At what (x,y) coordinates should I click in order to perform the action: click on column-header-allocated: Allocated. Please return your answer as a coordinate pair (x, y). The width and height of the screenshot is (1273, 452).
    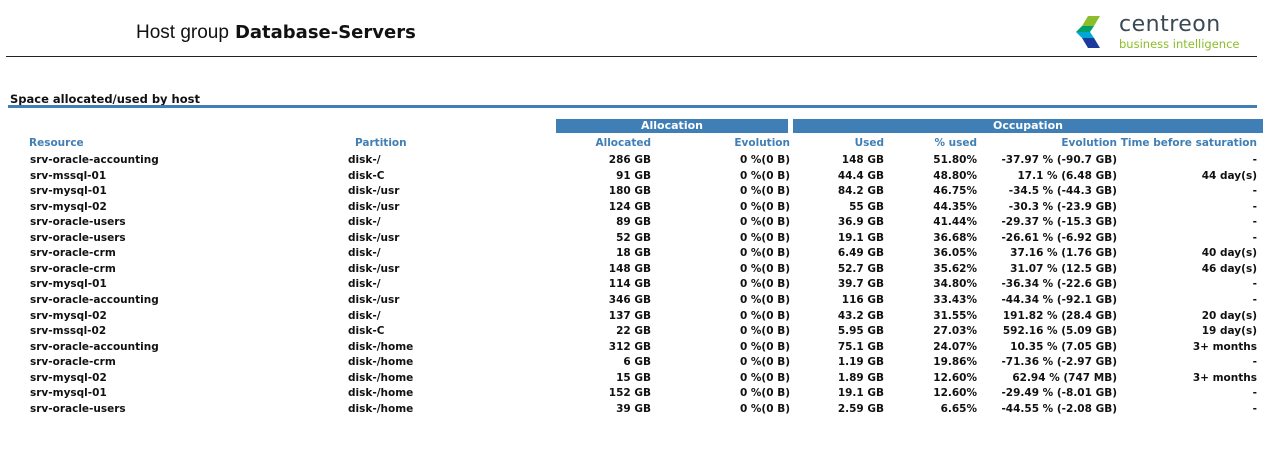
    Looking at the image, I should click on (623, 143).